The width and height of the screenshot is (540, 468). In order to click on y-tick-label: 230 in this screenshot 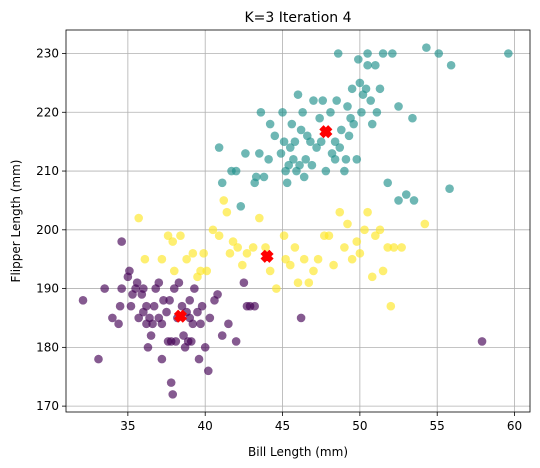, I will do `click(47, 54)`.